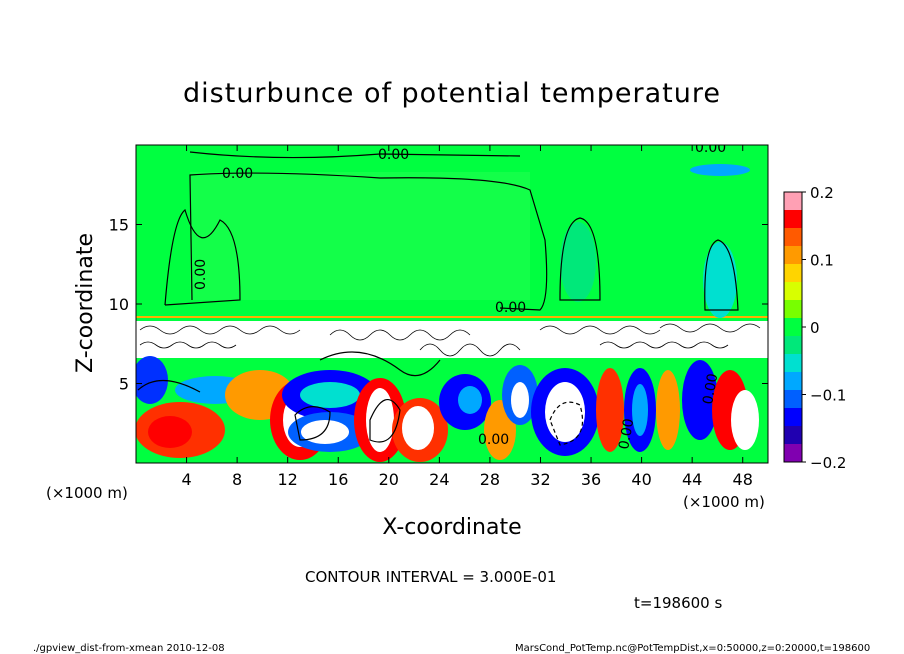  What do you see at coordinates (129, 648) in the screenshot?
I see `footer-left: ./gpview_dist-from-xmean 2010-12-08` at bounding box center [129, 648].